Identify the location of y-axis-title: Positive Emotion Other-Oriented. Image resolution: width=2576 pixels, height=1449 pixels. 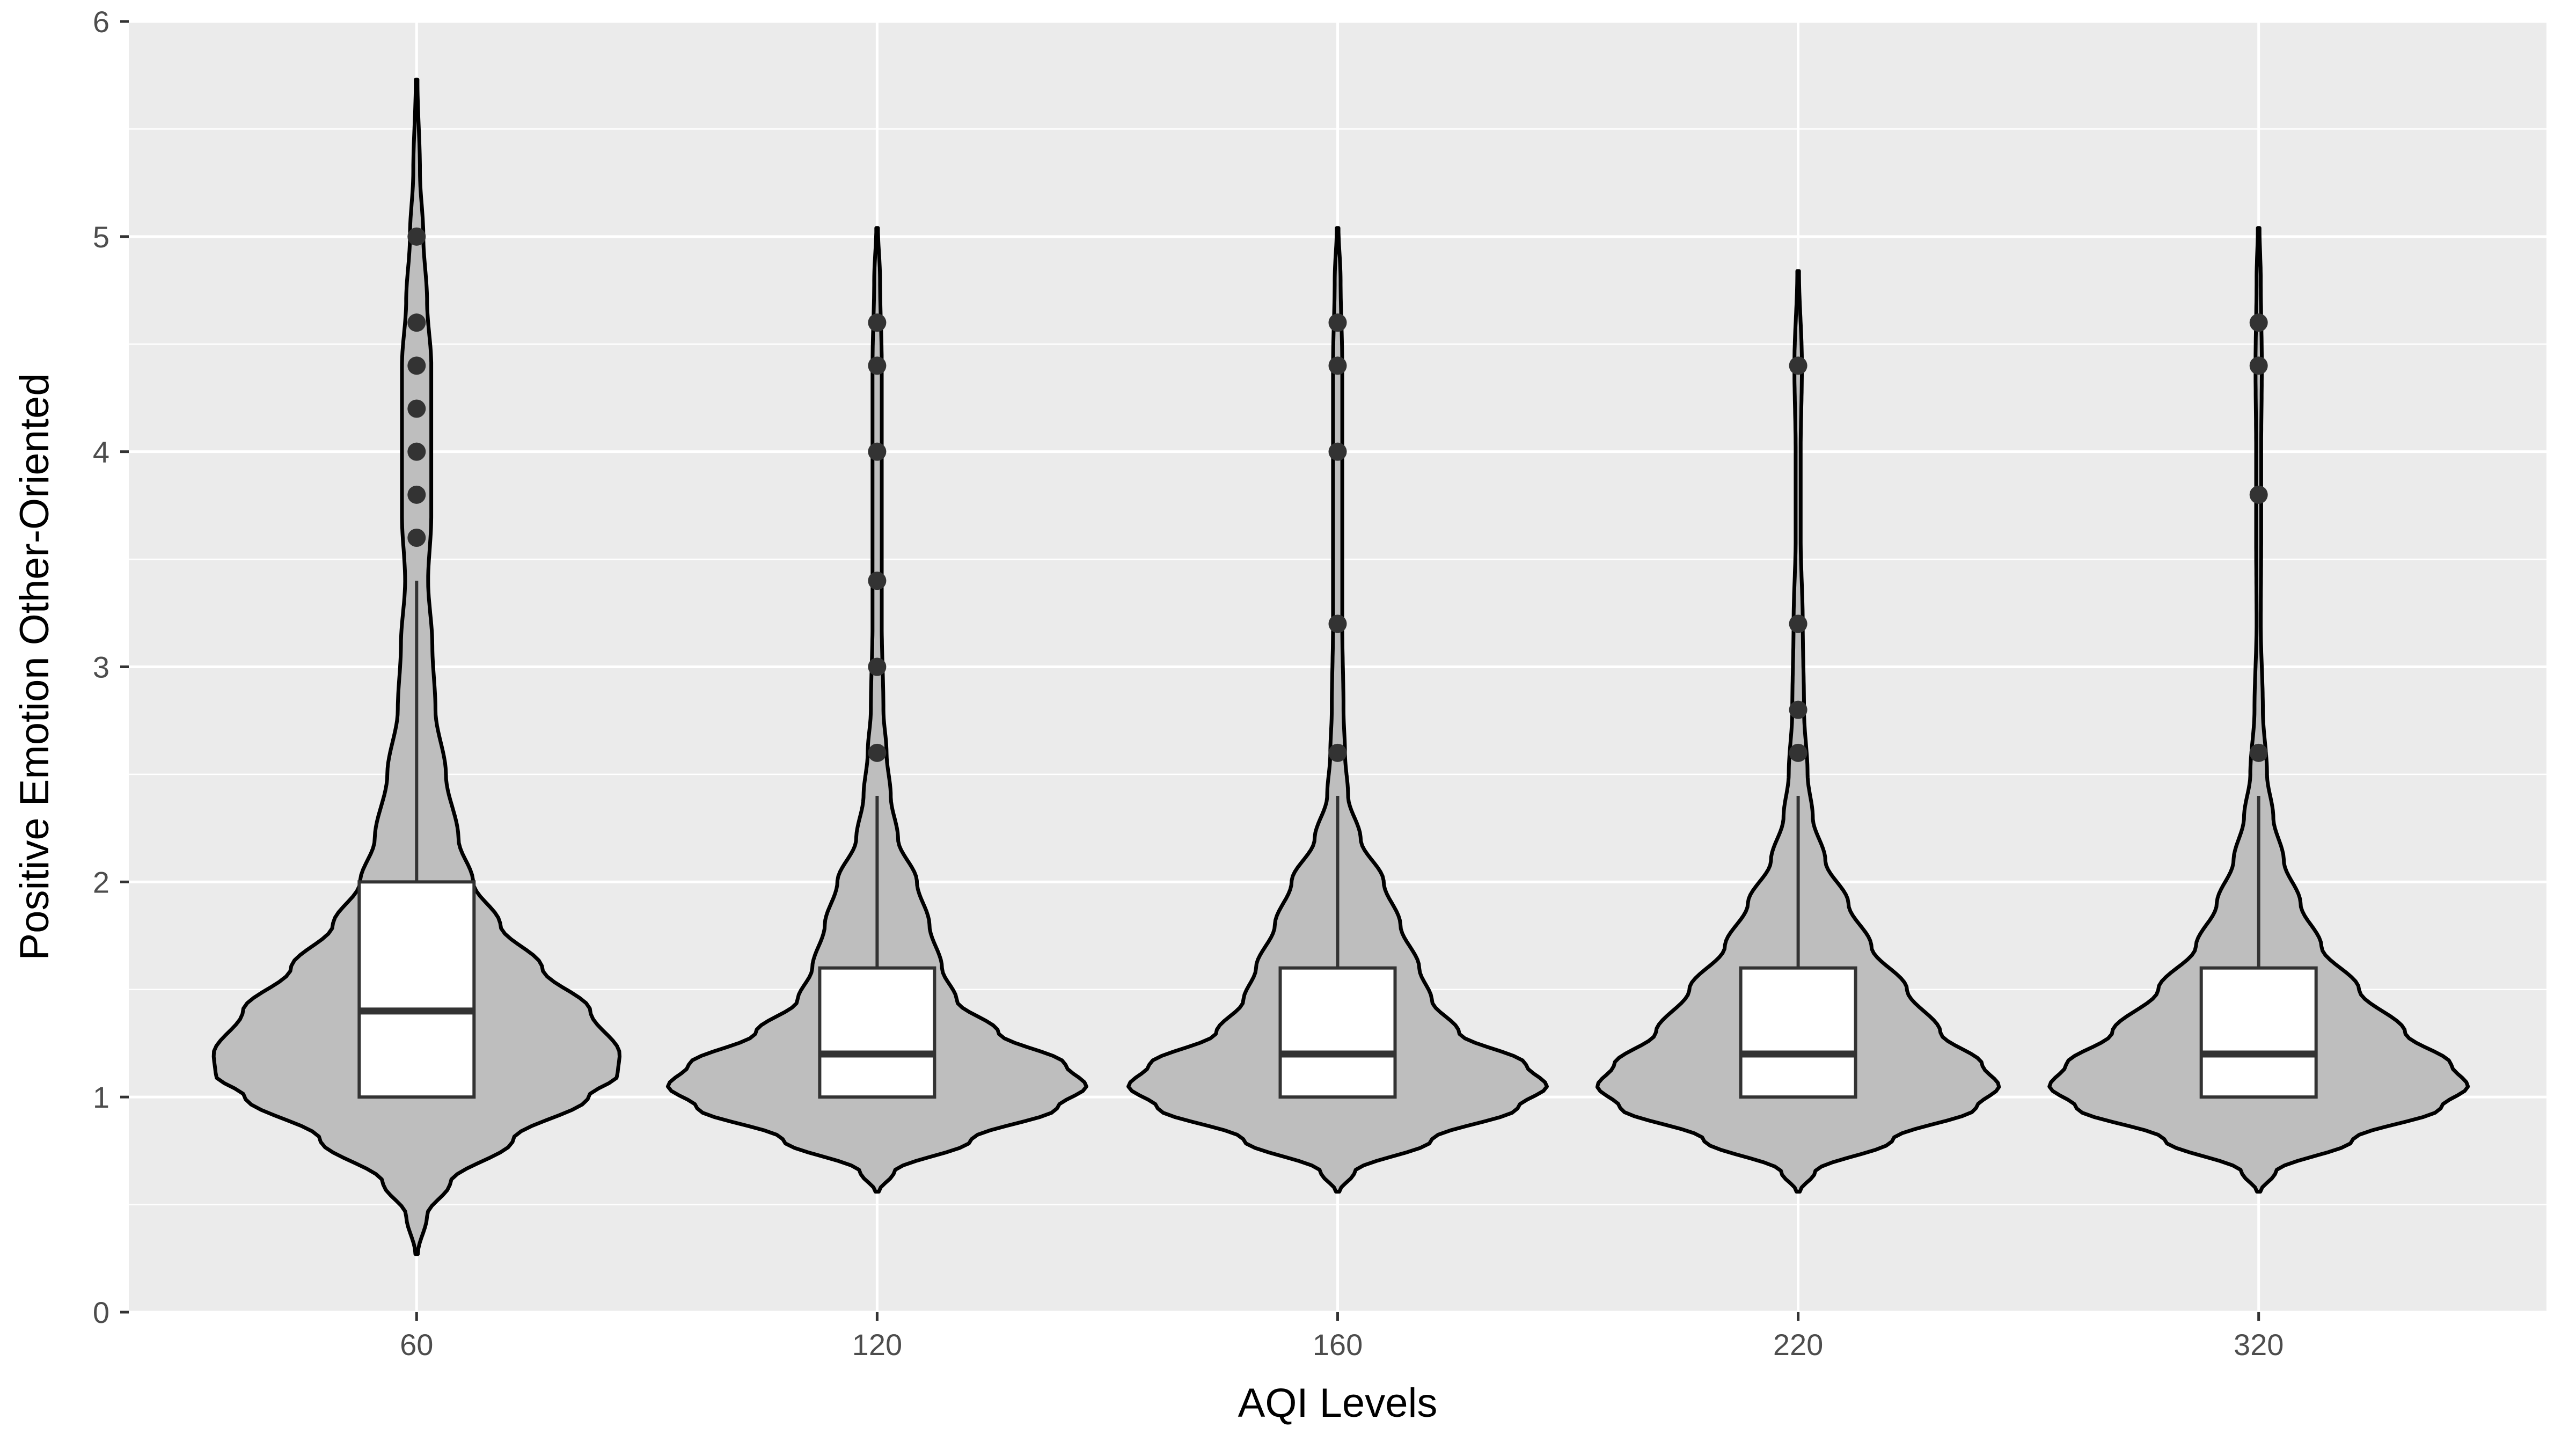
(34, 666).